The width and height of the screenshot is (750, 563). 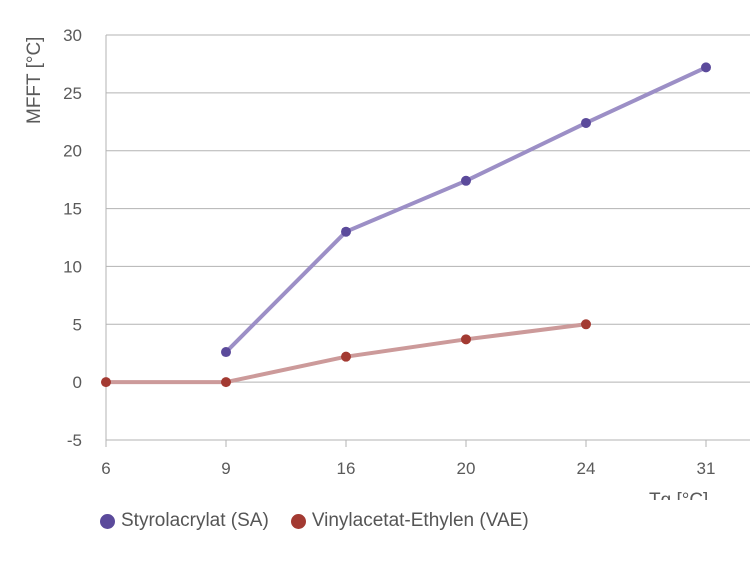 What do you see at coordinates (72, 238) in the screenshot?
I see `y-axis-ticks: -5 0 5 10 15 20 25 30` at bounding box center [72, 238].